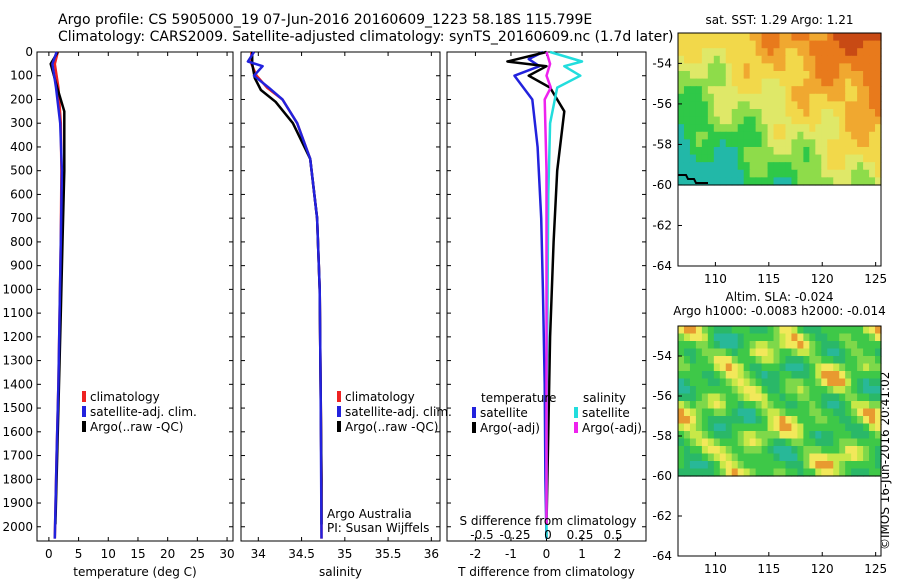 Image resolution: width=900 pixels, height=580 pixels. What do you see at coordinates (21, 218) in the screenshot?
I see `ytick-label: 700` at bounding box center [21, 218].